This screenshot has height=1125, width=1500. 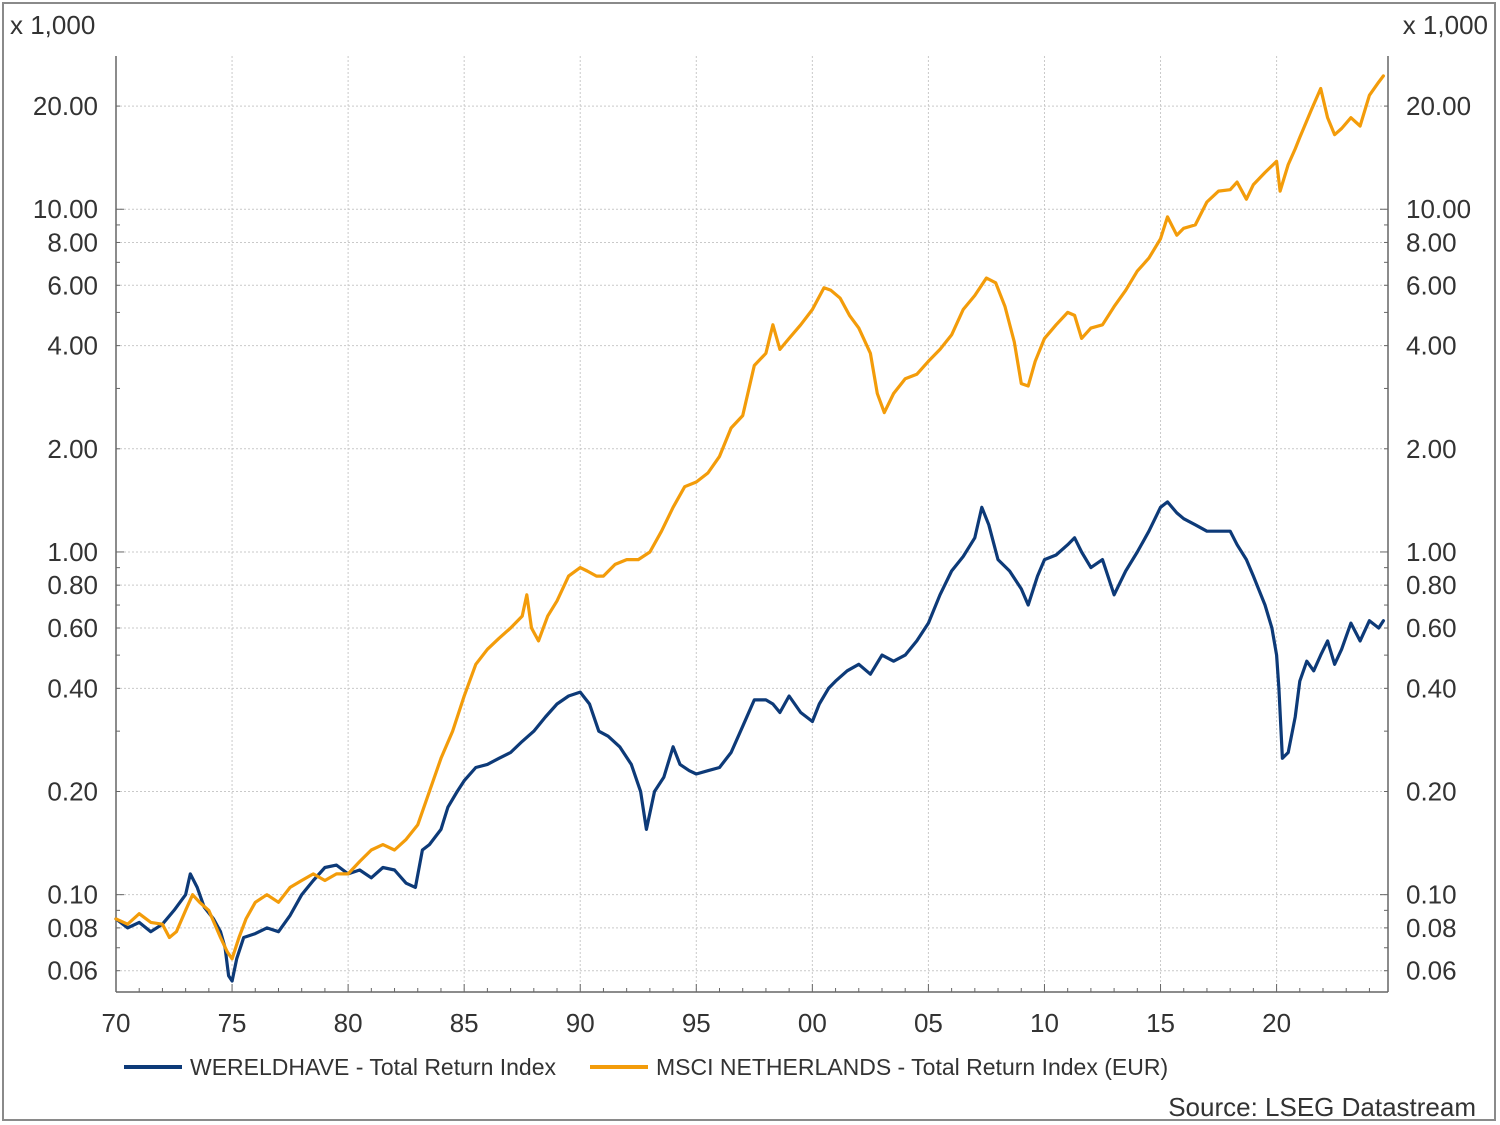 I want to click on y-tick-label-left: 6.00, so click(x=72, y=285).